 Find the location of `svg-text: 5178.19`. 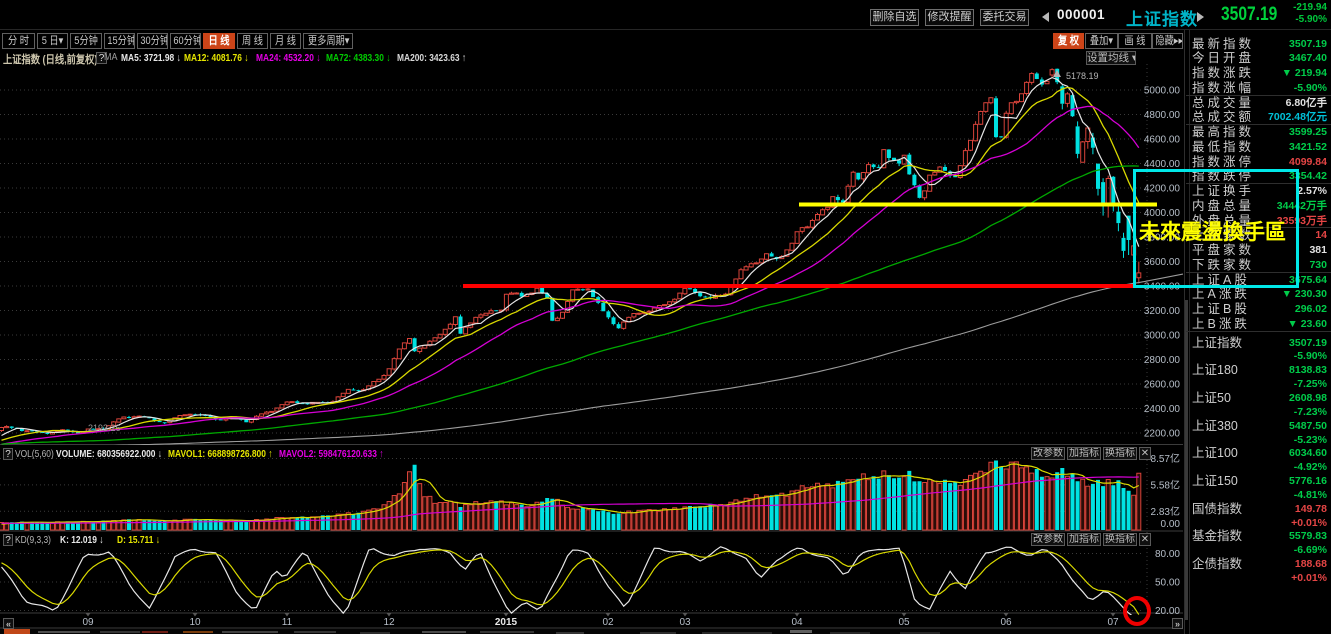

svg-text: 5178.19 is located at coordinates (1082, 76).